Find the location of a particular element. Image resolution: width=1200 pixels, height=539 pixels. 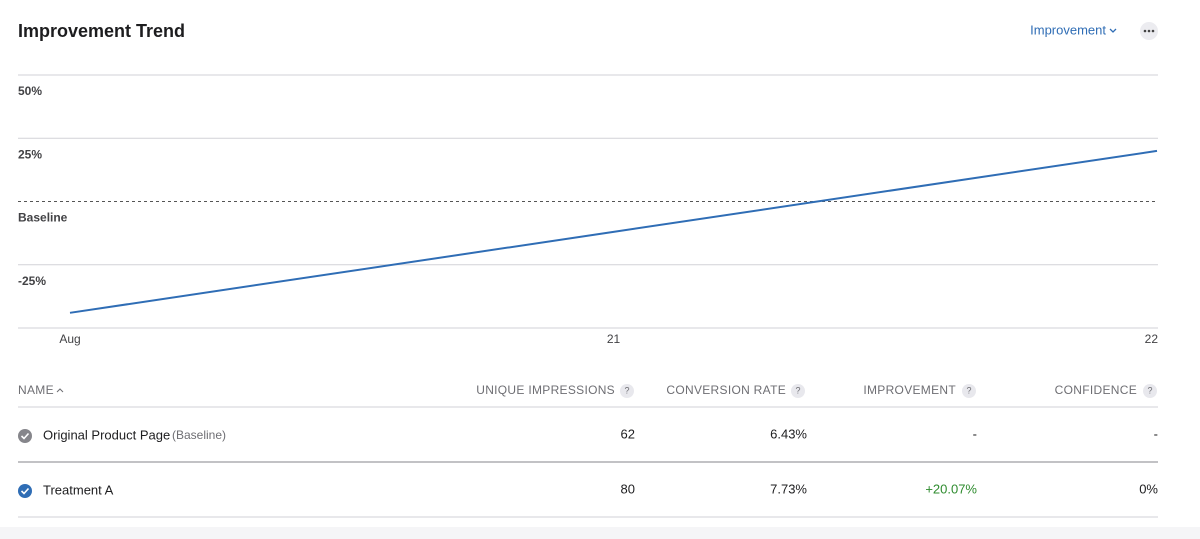

col-header: IMPROVEMENT is located at coordinates (909, 390).